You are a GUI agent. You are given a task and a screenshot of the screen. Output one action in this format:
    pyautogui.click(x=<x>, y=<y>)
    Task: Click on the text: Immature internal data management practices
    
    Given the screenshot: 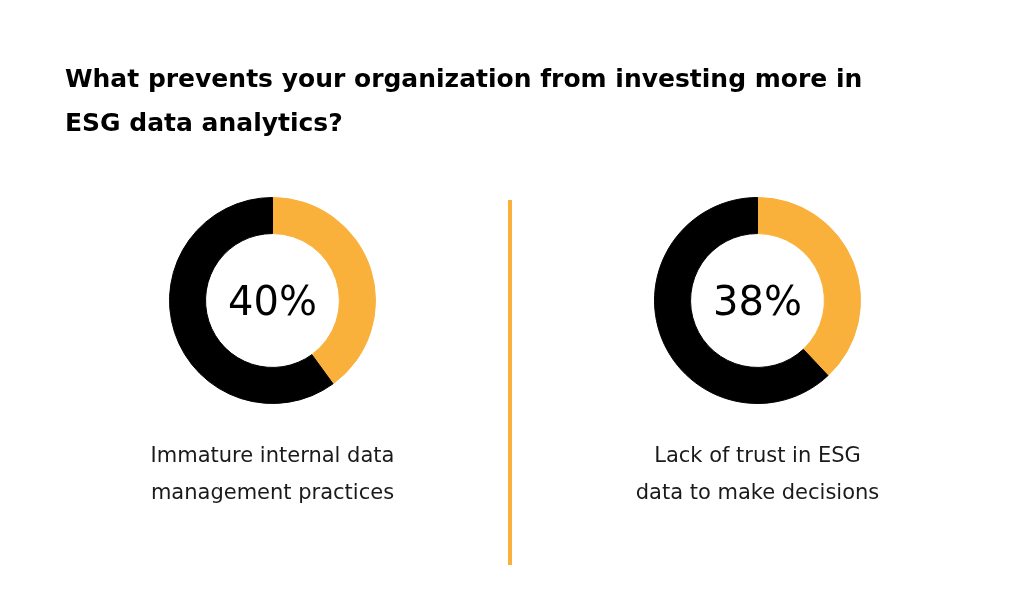 What is the action you would take?
    pyautogui.click(x=272, y=473)
    